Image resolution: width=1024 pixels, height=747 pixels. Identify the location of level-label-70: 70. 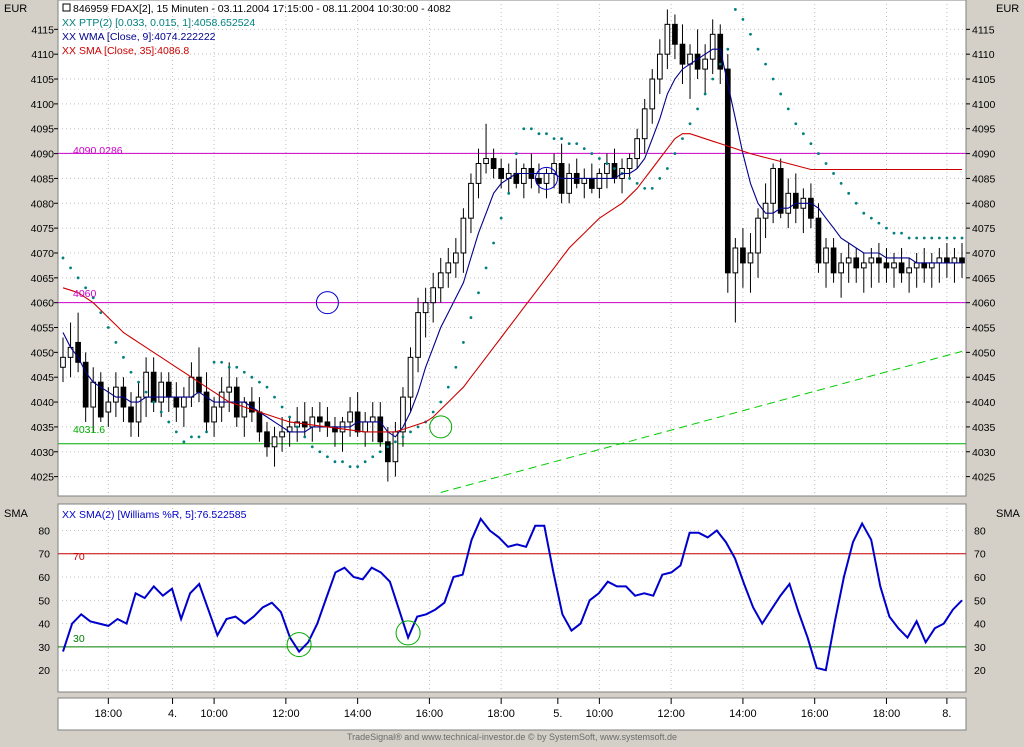
(79, 557).